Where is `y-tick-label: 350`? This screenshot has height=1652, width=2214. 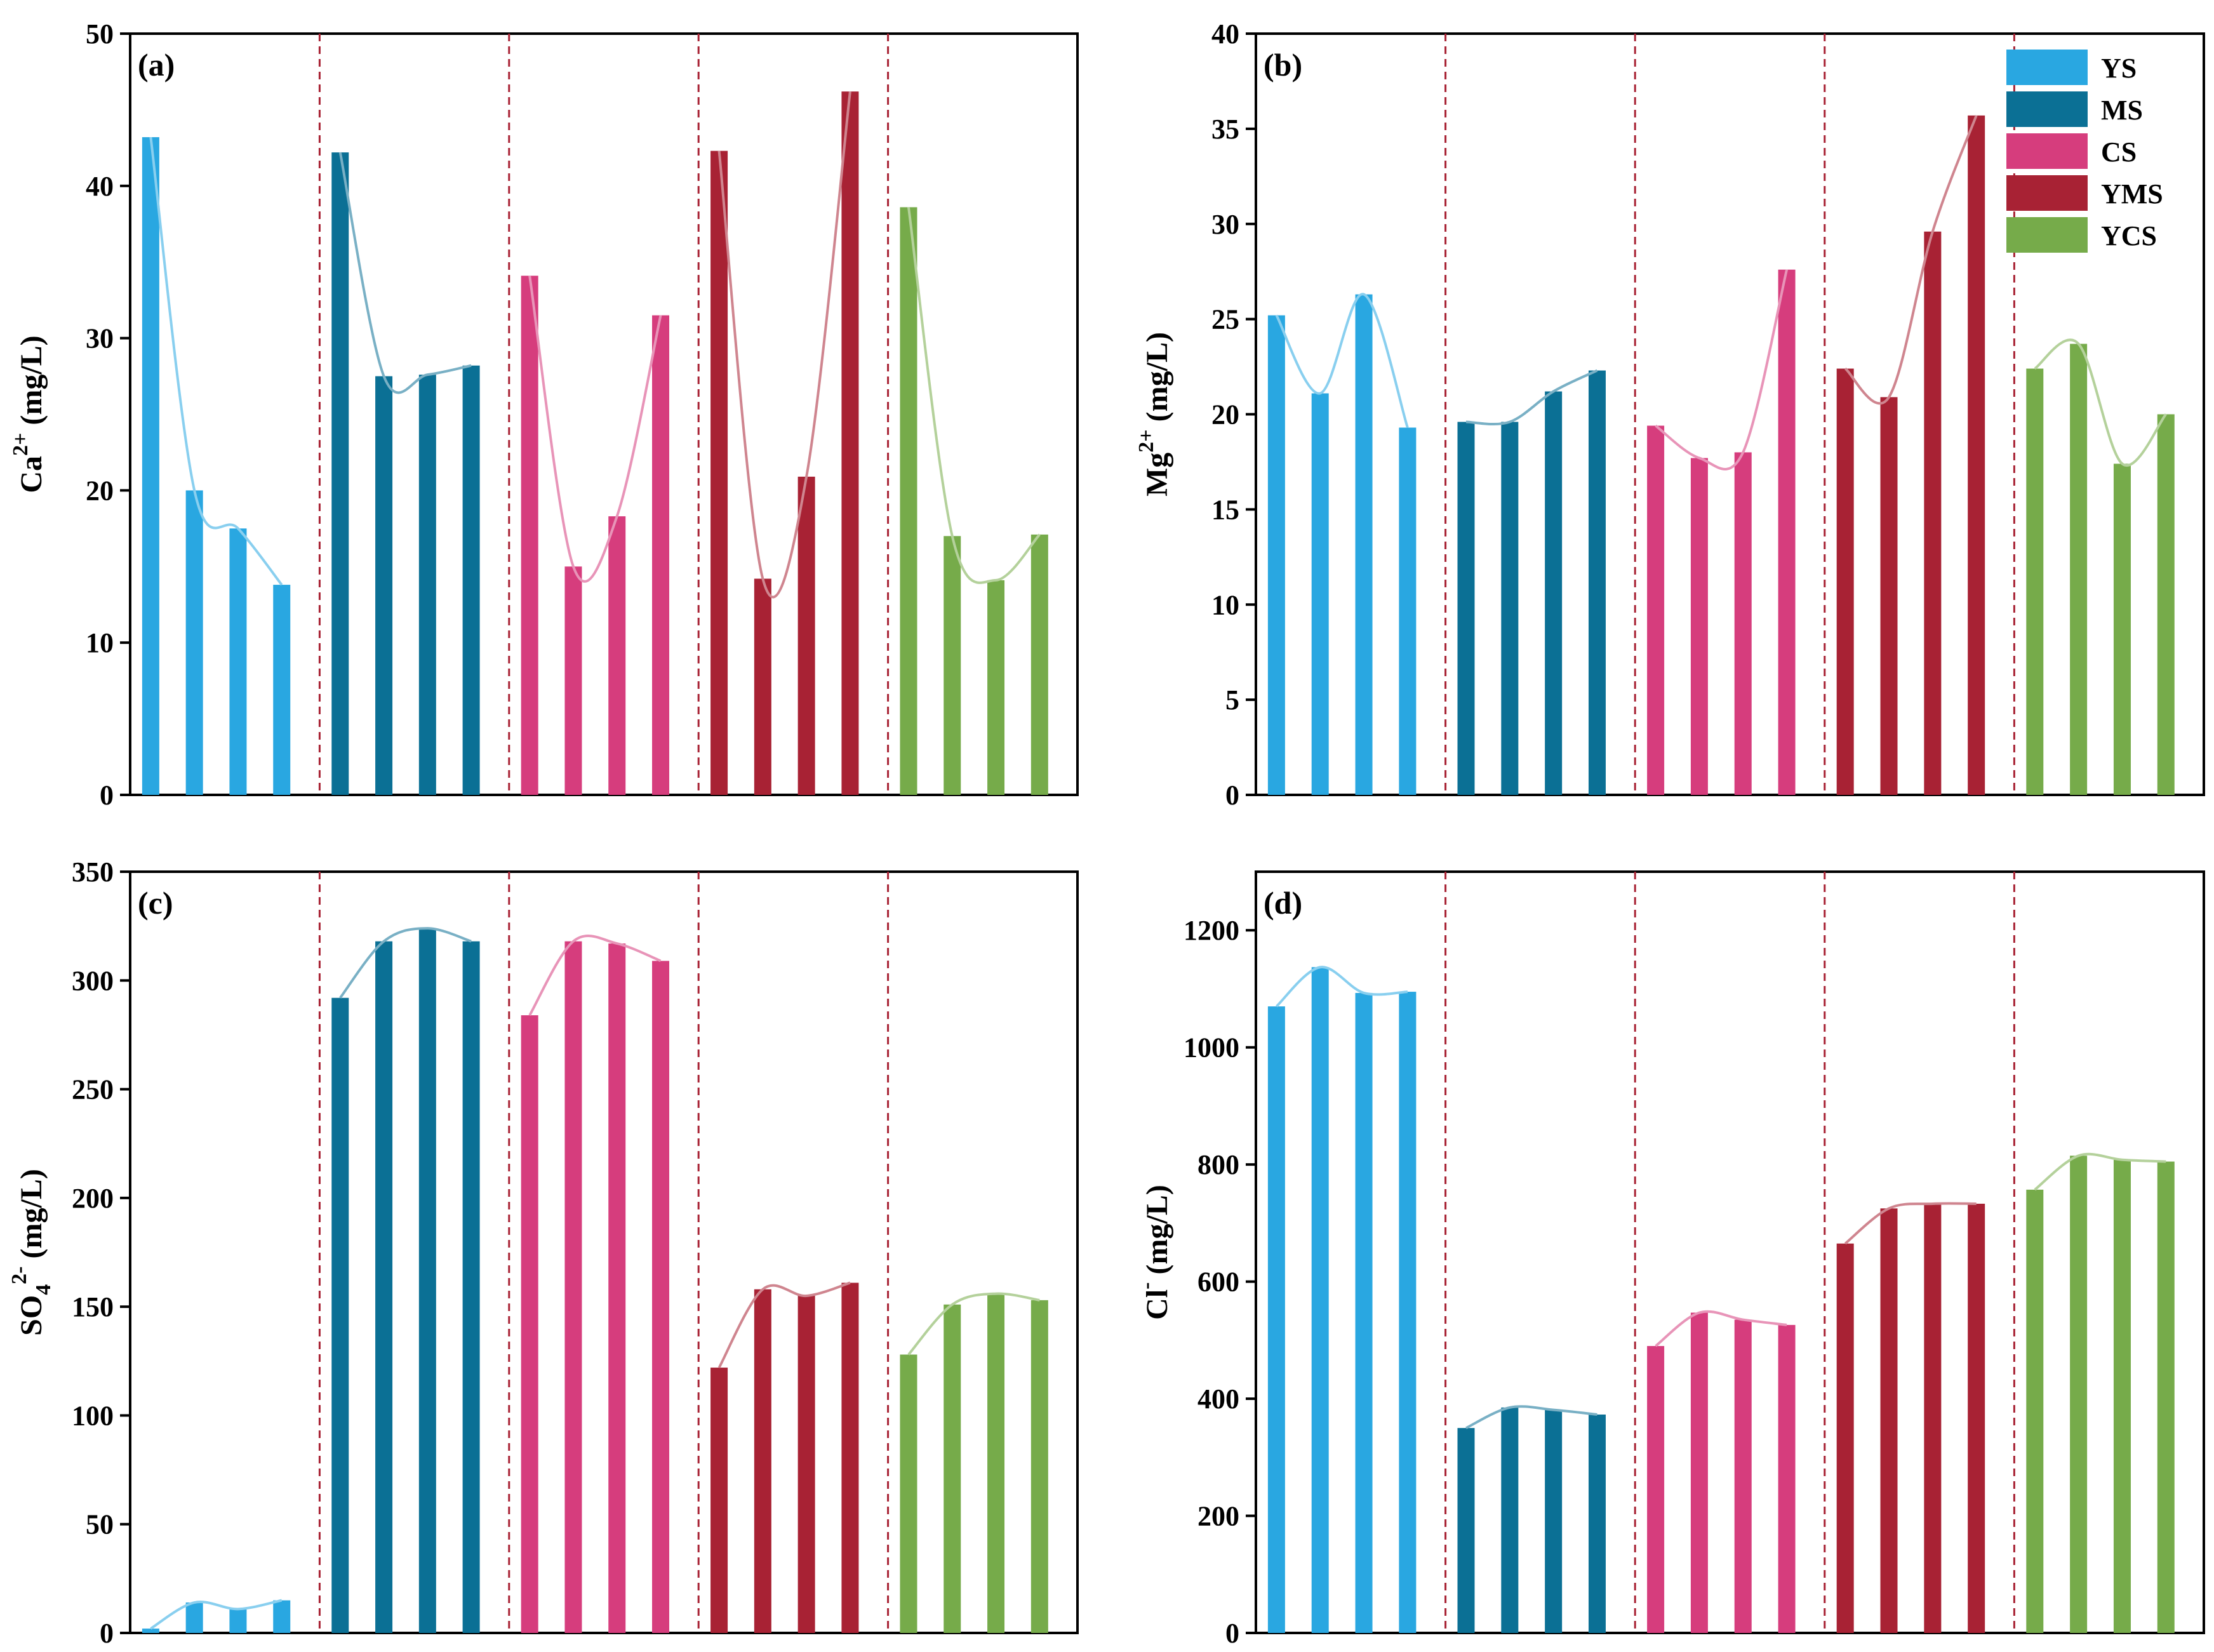
y-tick-label: 350 is located at coordinates (93, 872).